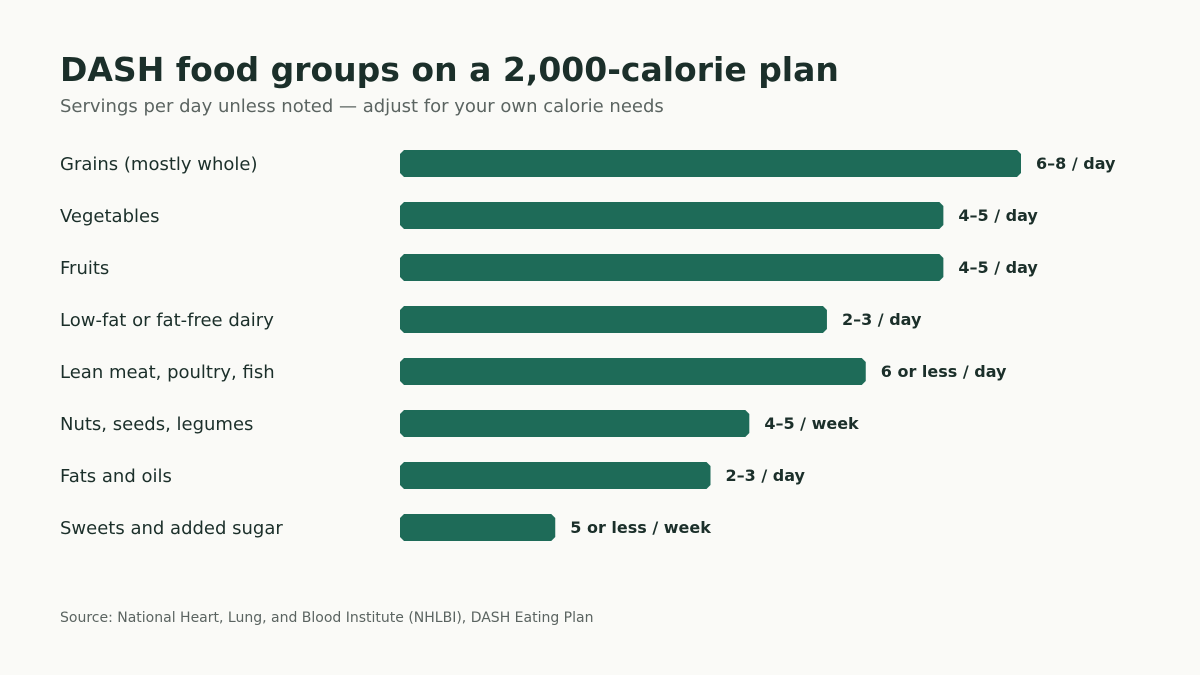  I want to click on bar-fruits, so click(672, 267).